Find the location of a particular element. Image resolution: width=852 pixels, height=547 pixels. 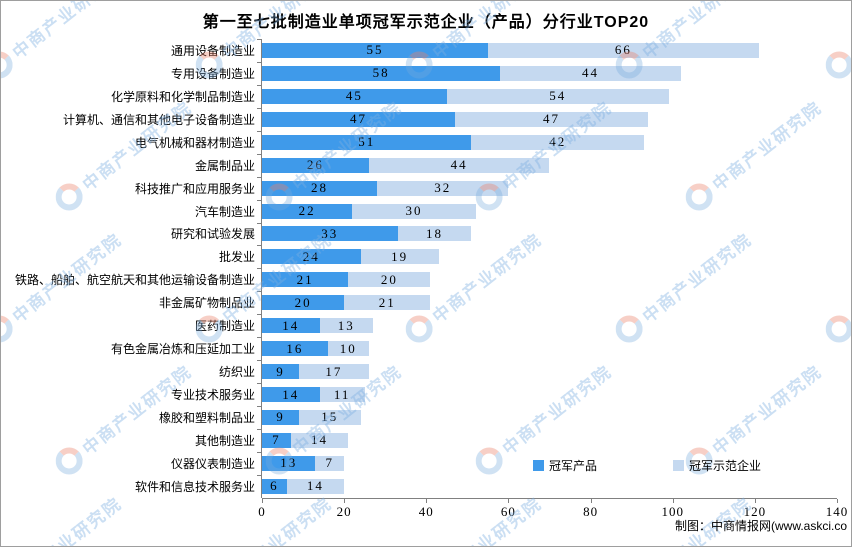

bar-value: 10 is located at coordinates (348, 348).